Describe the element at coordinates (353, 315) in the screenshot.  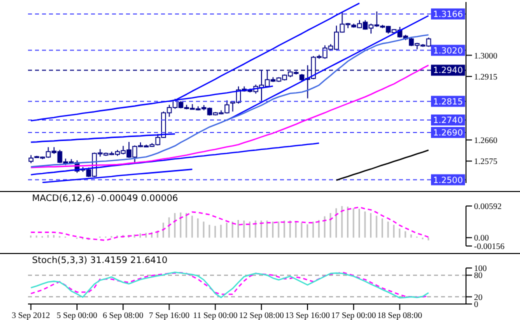
I see `x-tick-label: 17 Sep 00:00` at that location.